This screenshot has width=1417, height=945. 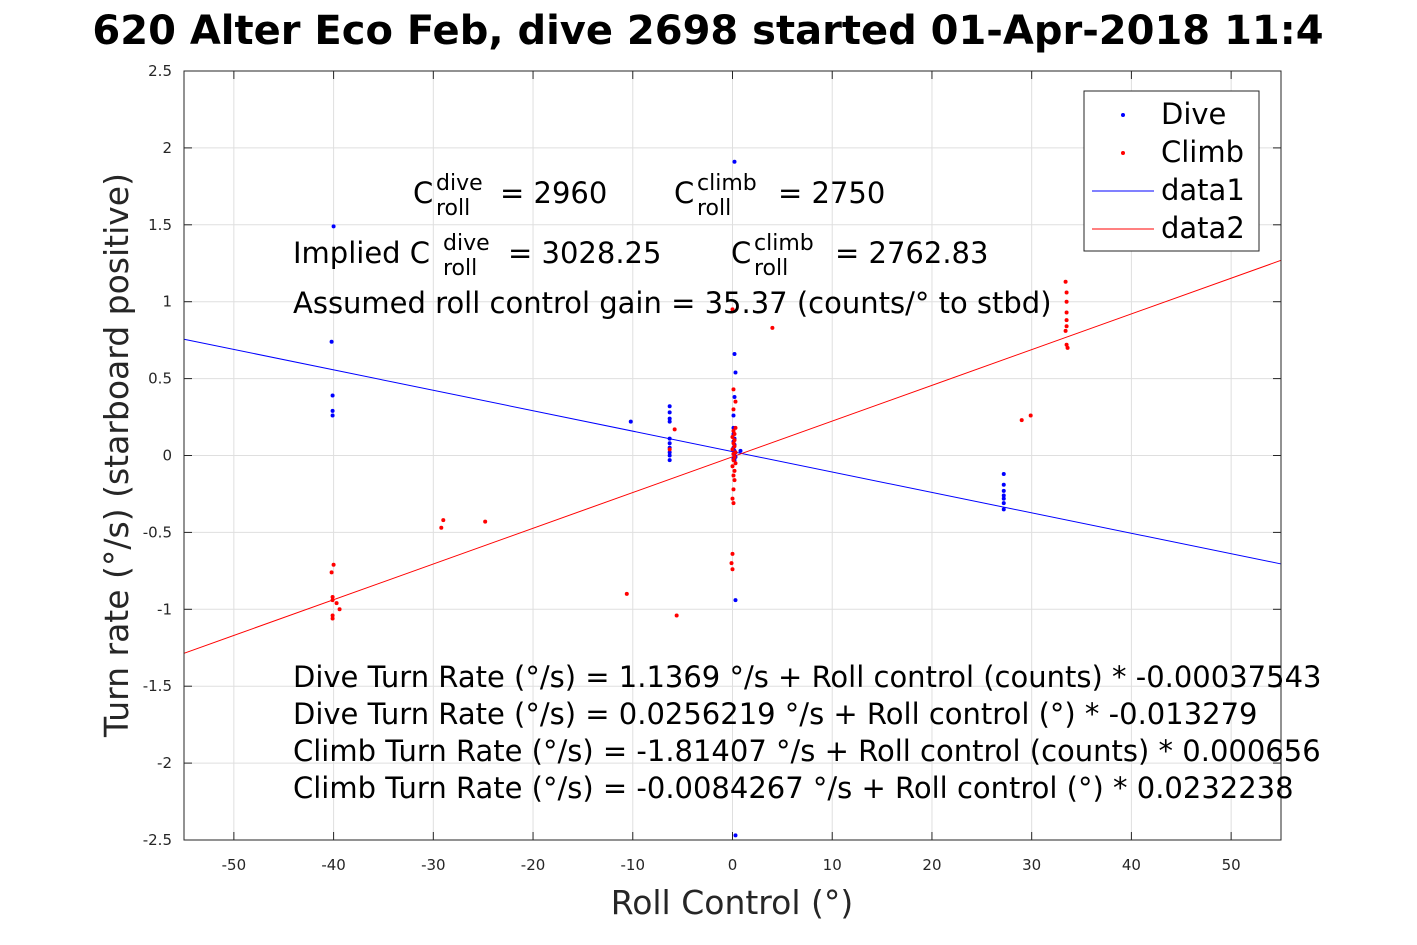 I want to click on y-tick-label: 2, so click(x=167, y=148).